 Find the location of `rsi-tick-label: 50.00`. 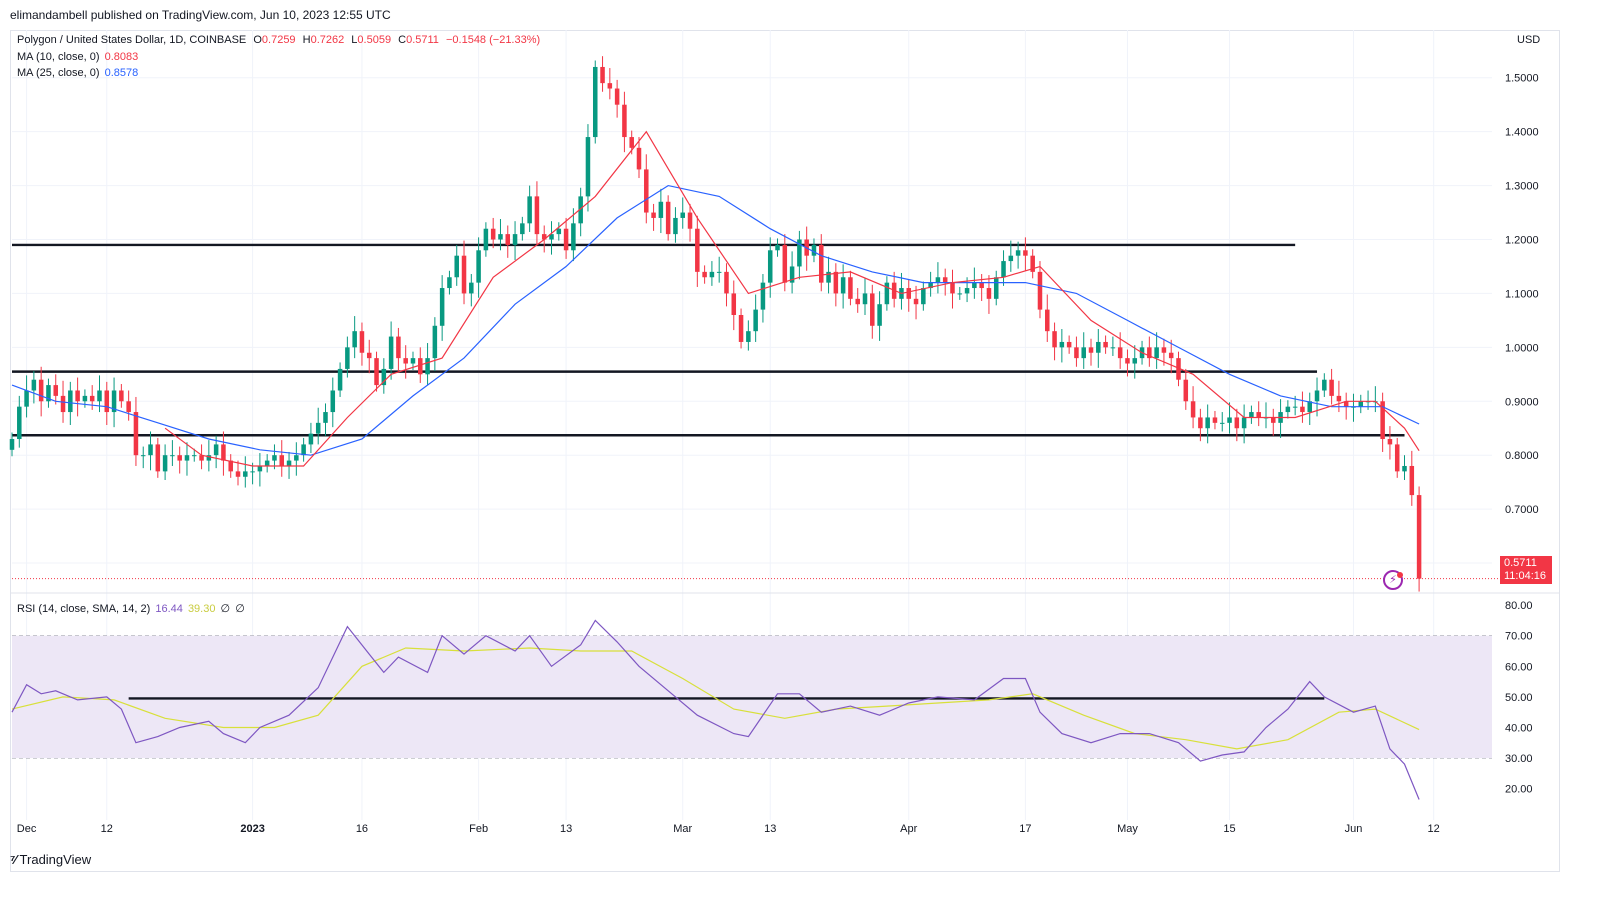

rsi-tick-label: 50.00 is located at coordinates (1519, 698).